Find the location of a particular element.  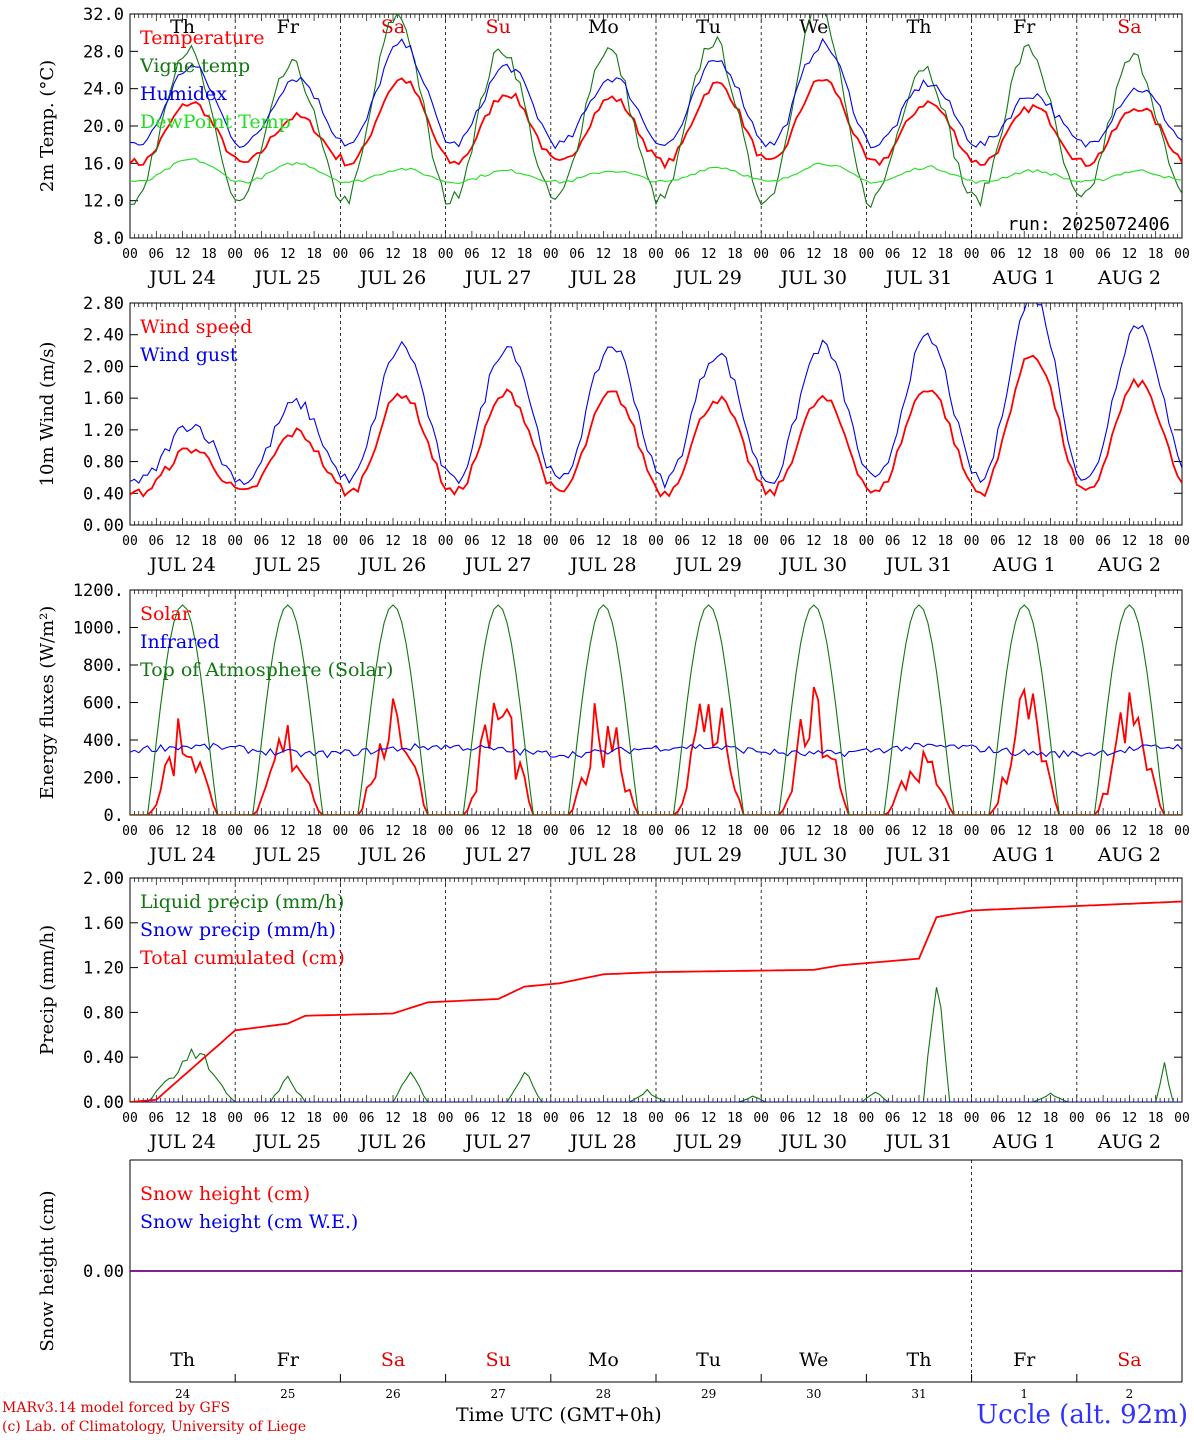

day-number-label: 29 is located at coordinates (708, 1394).